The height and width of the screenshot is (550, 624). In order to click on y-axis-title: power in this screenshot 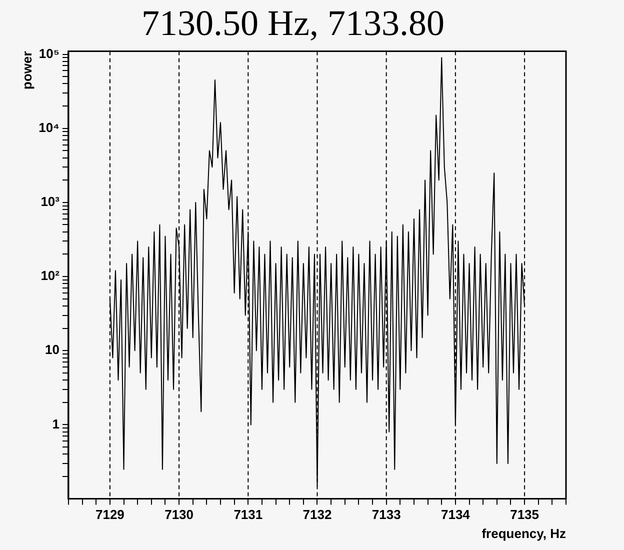, I will do `click(26, 70)`.